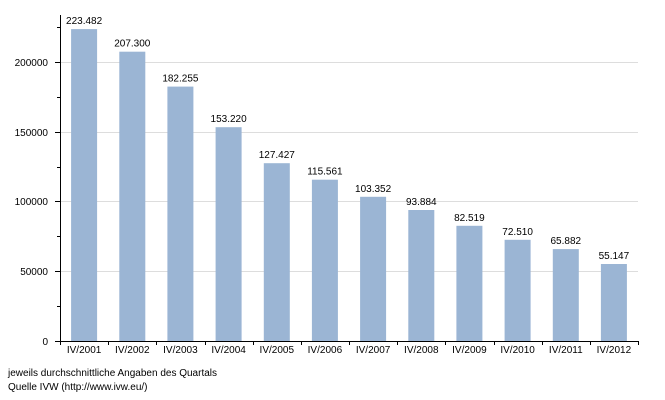 The width and height of the screenshot is (665, 400). What do you see at coordinates (132, 350) in the screenshot?
I see `x-tick-label: IV/2002` at bounding box center [132, 350].